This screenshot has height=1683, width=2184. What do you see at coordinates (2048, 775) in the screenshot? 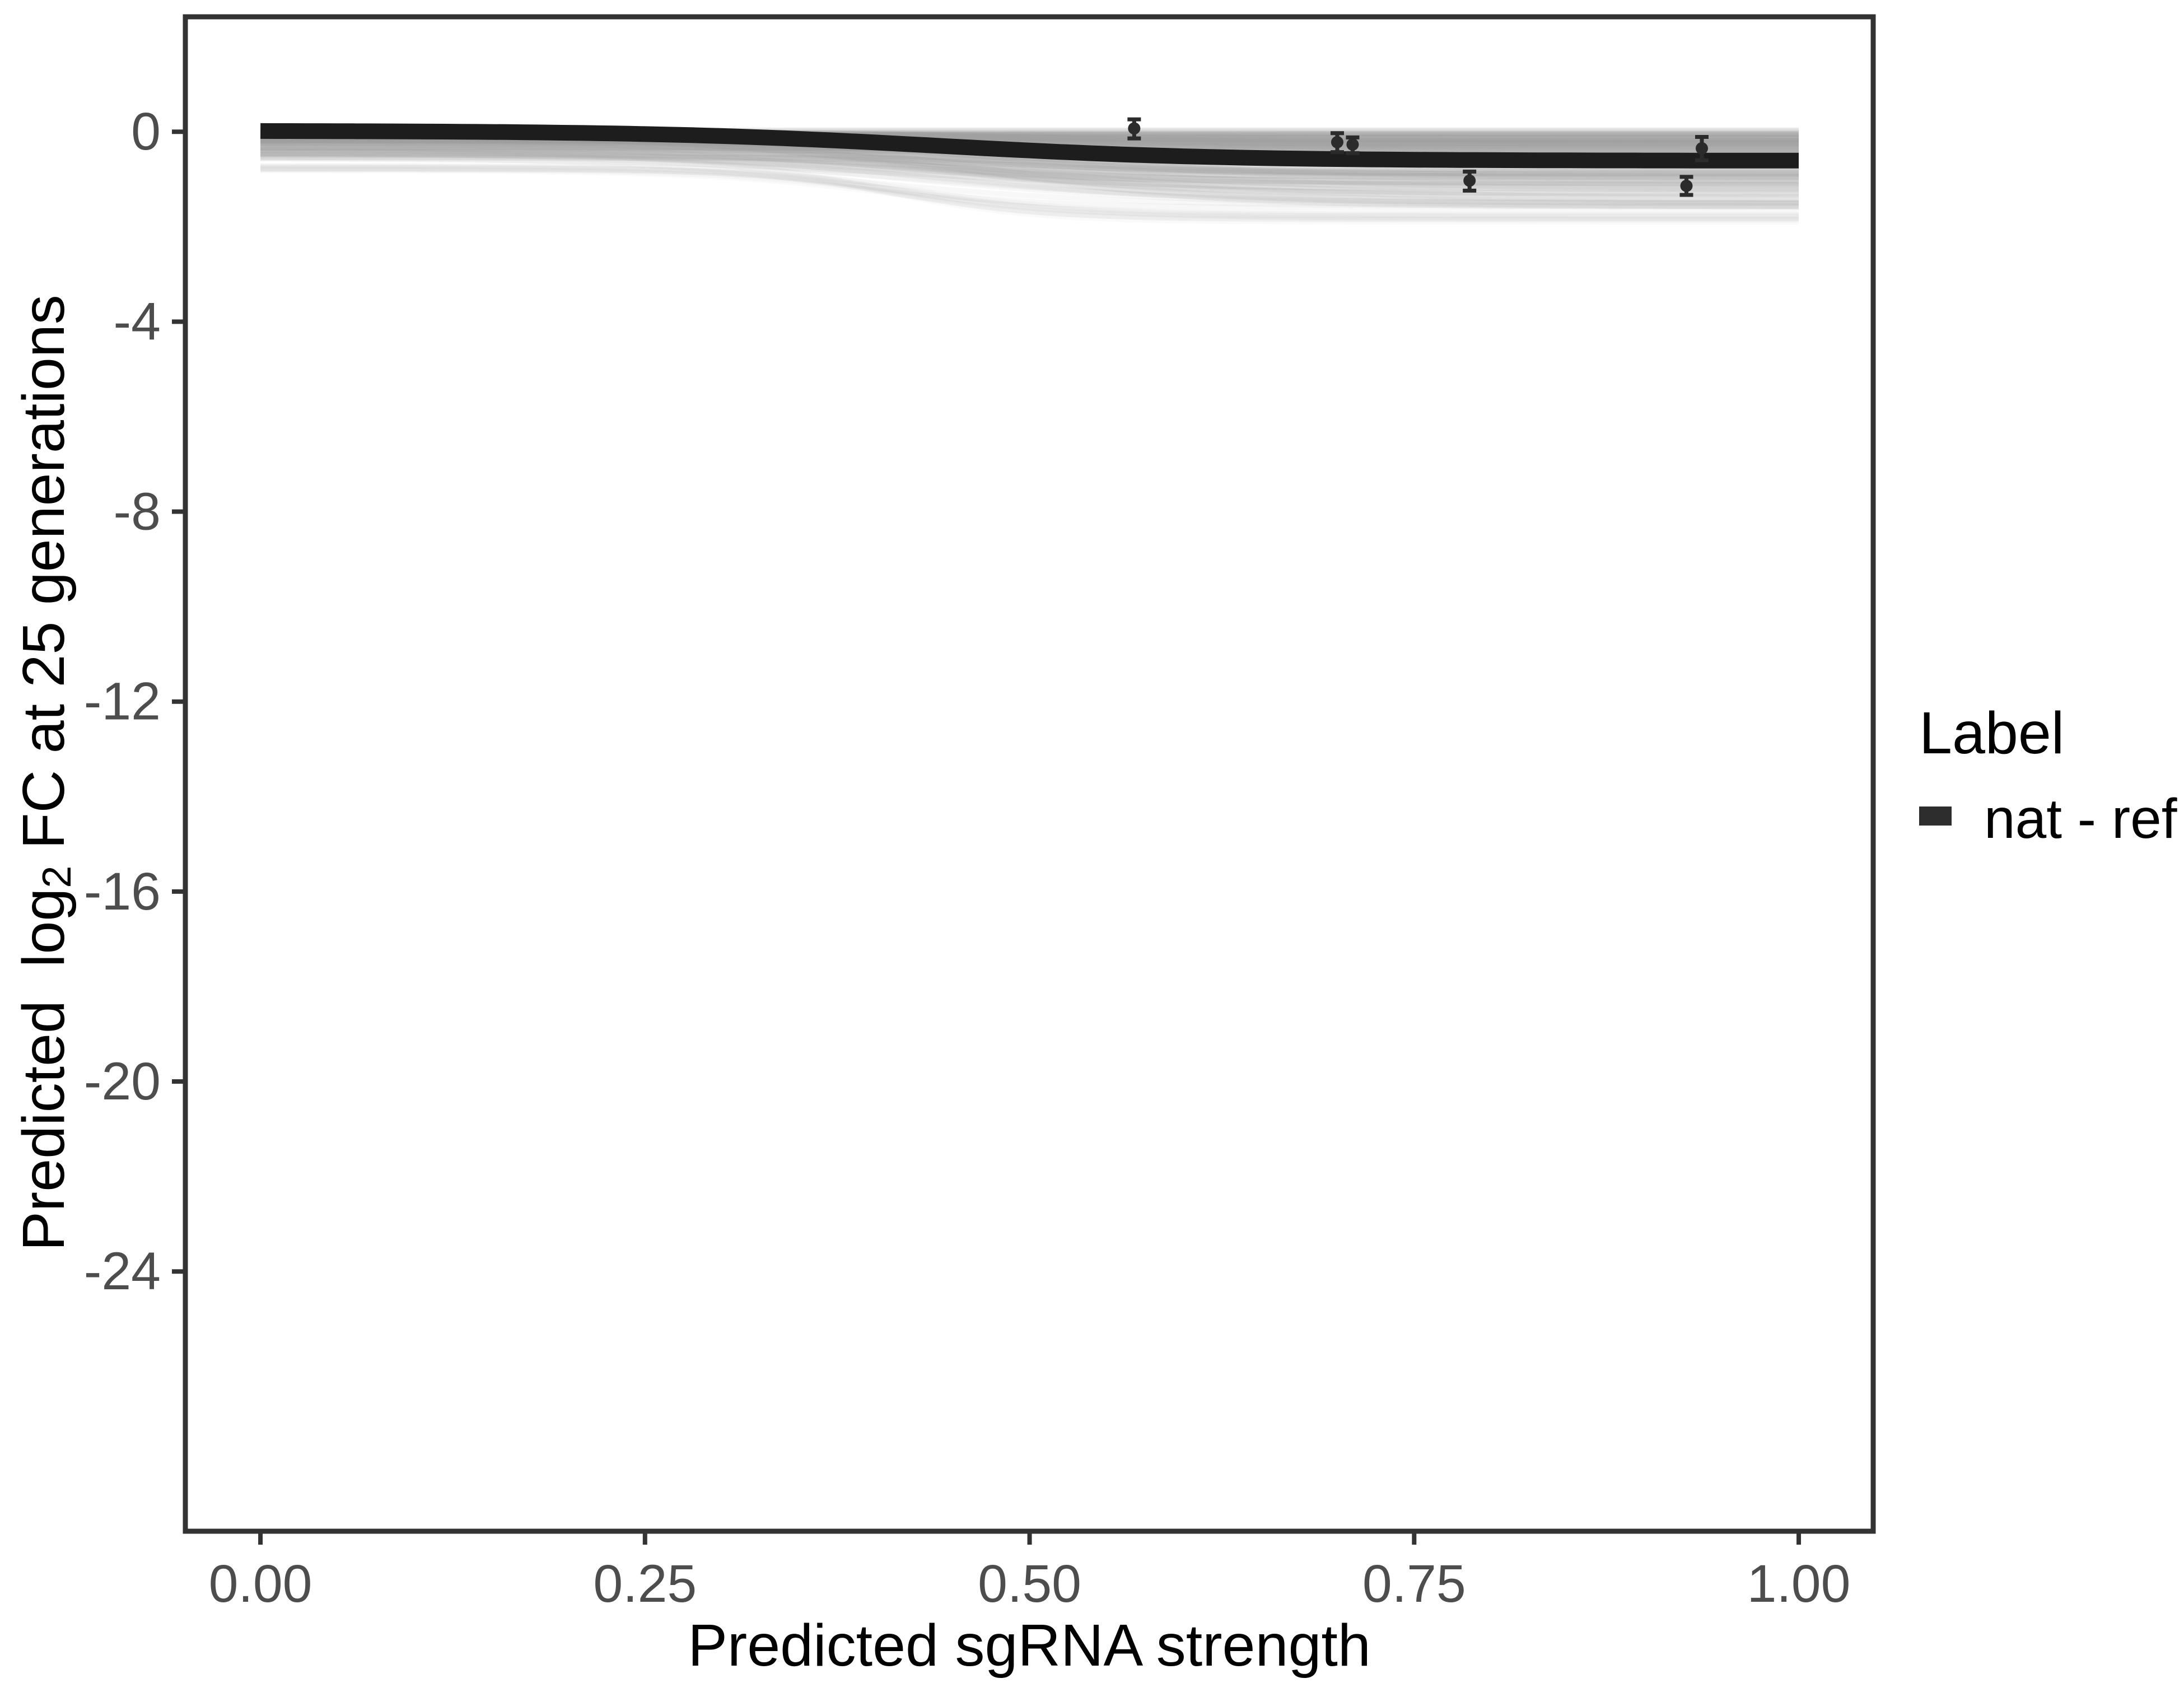
I see `legend: Label nat - ref` at bounding box center [2048, 775].